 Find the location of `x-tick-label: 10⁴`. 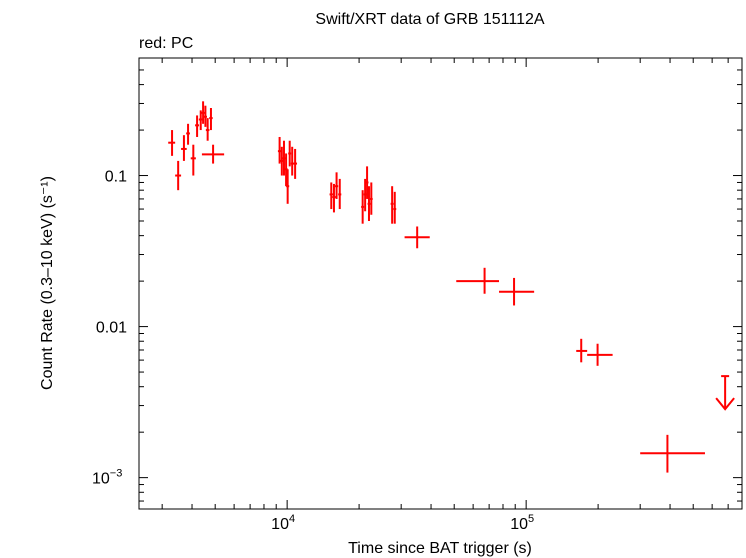

x-tick-label: 10⁴ is located at coordinates (283, 523).